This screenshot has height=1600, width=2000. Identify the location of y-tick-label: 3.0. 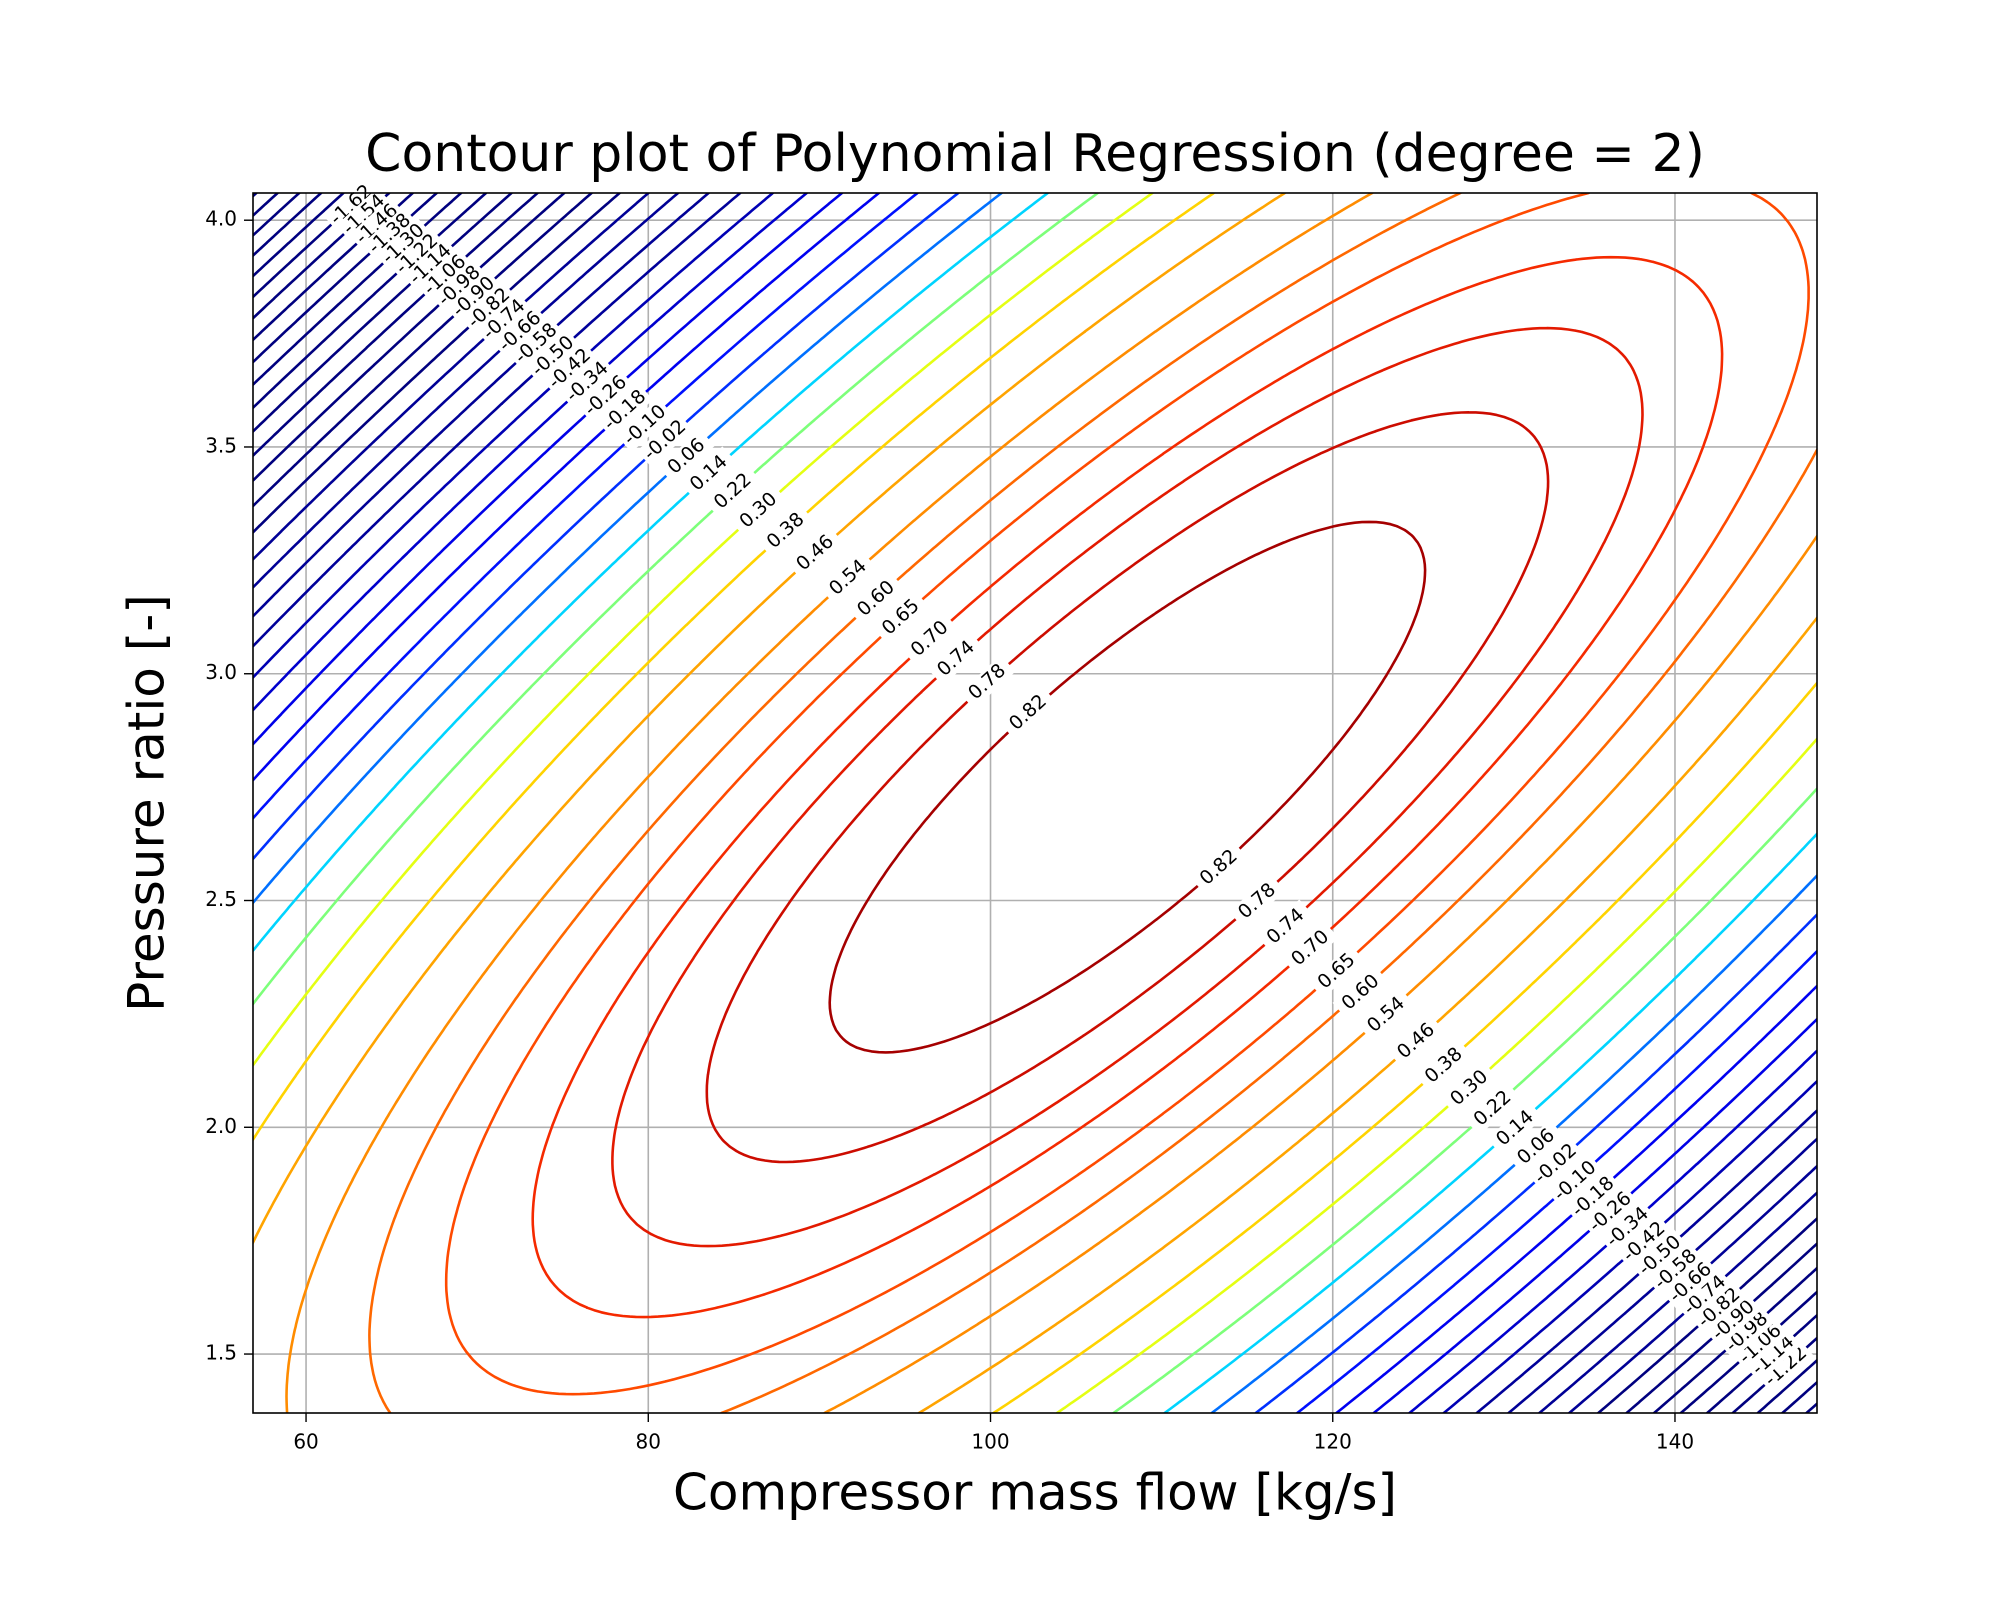
(221, 672).